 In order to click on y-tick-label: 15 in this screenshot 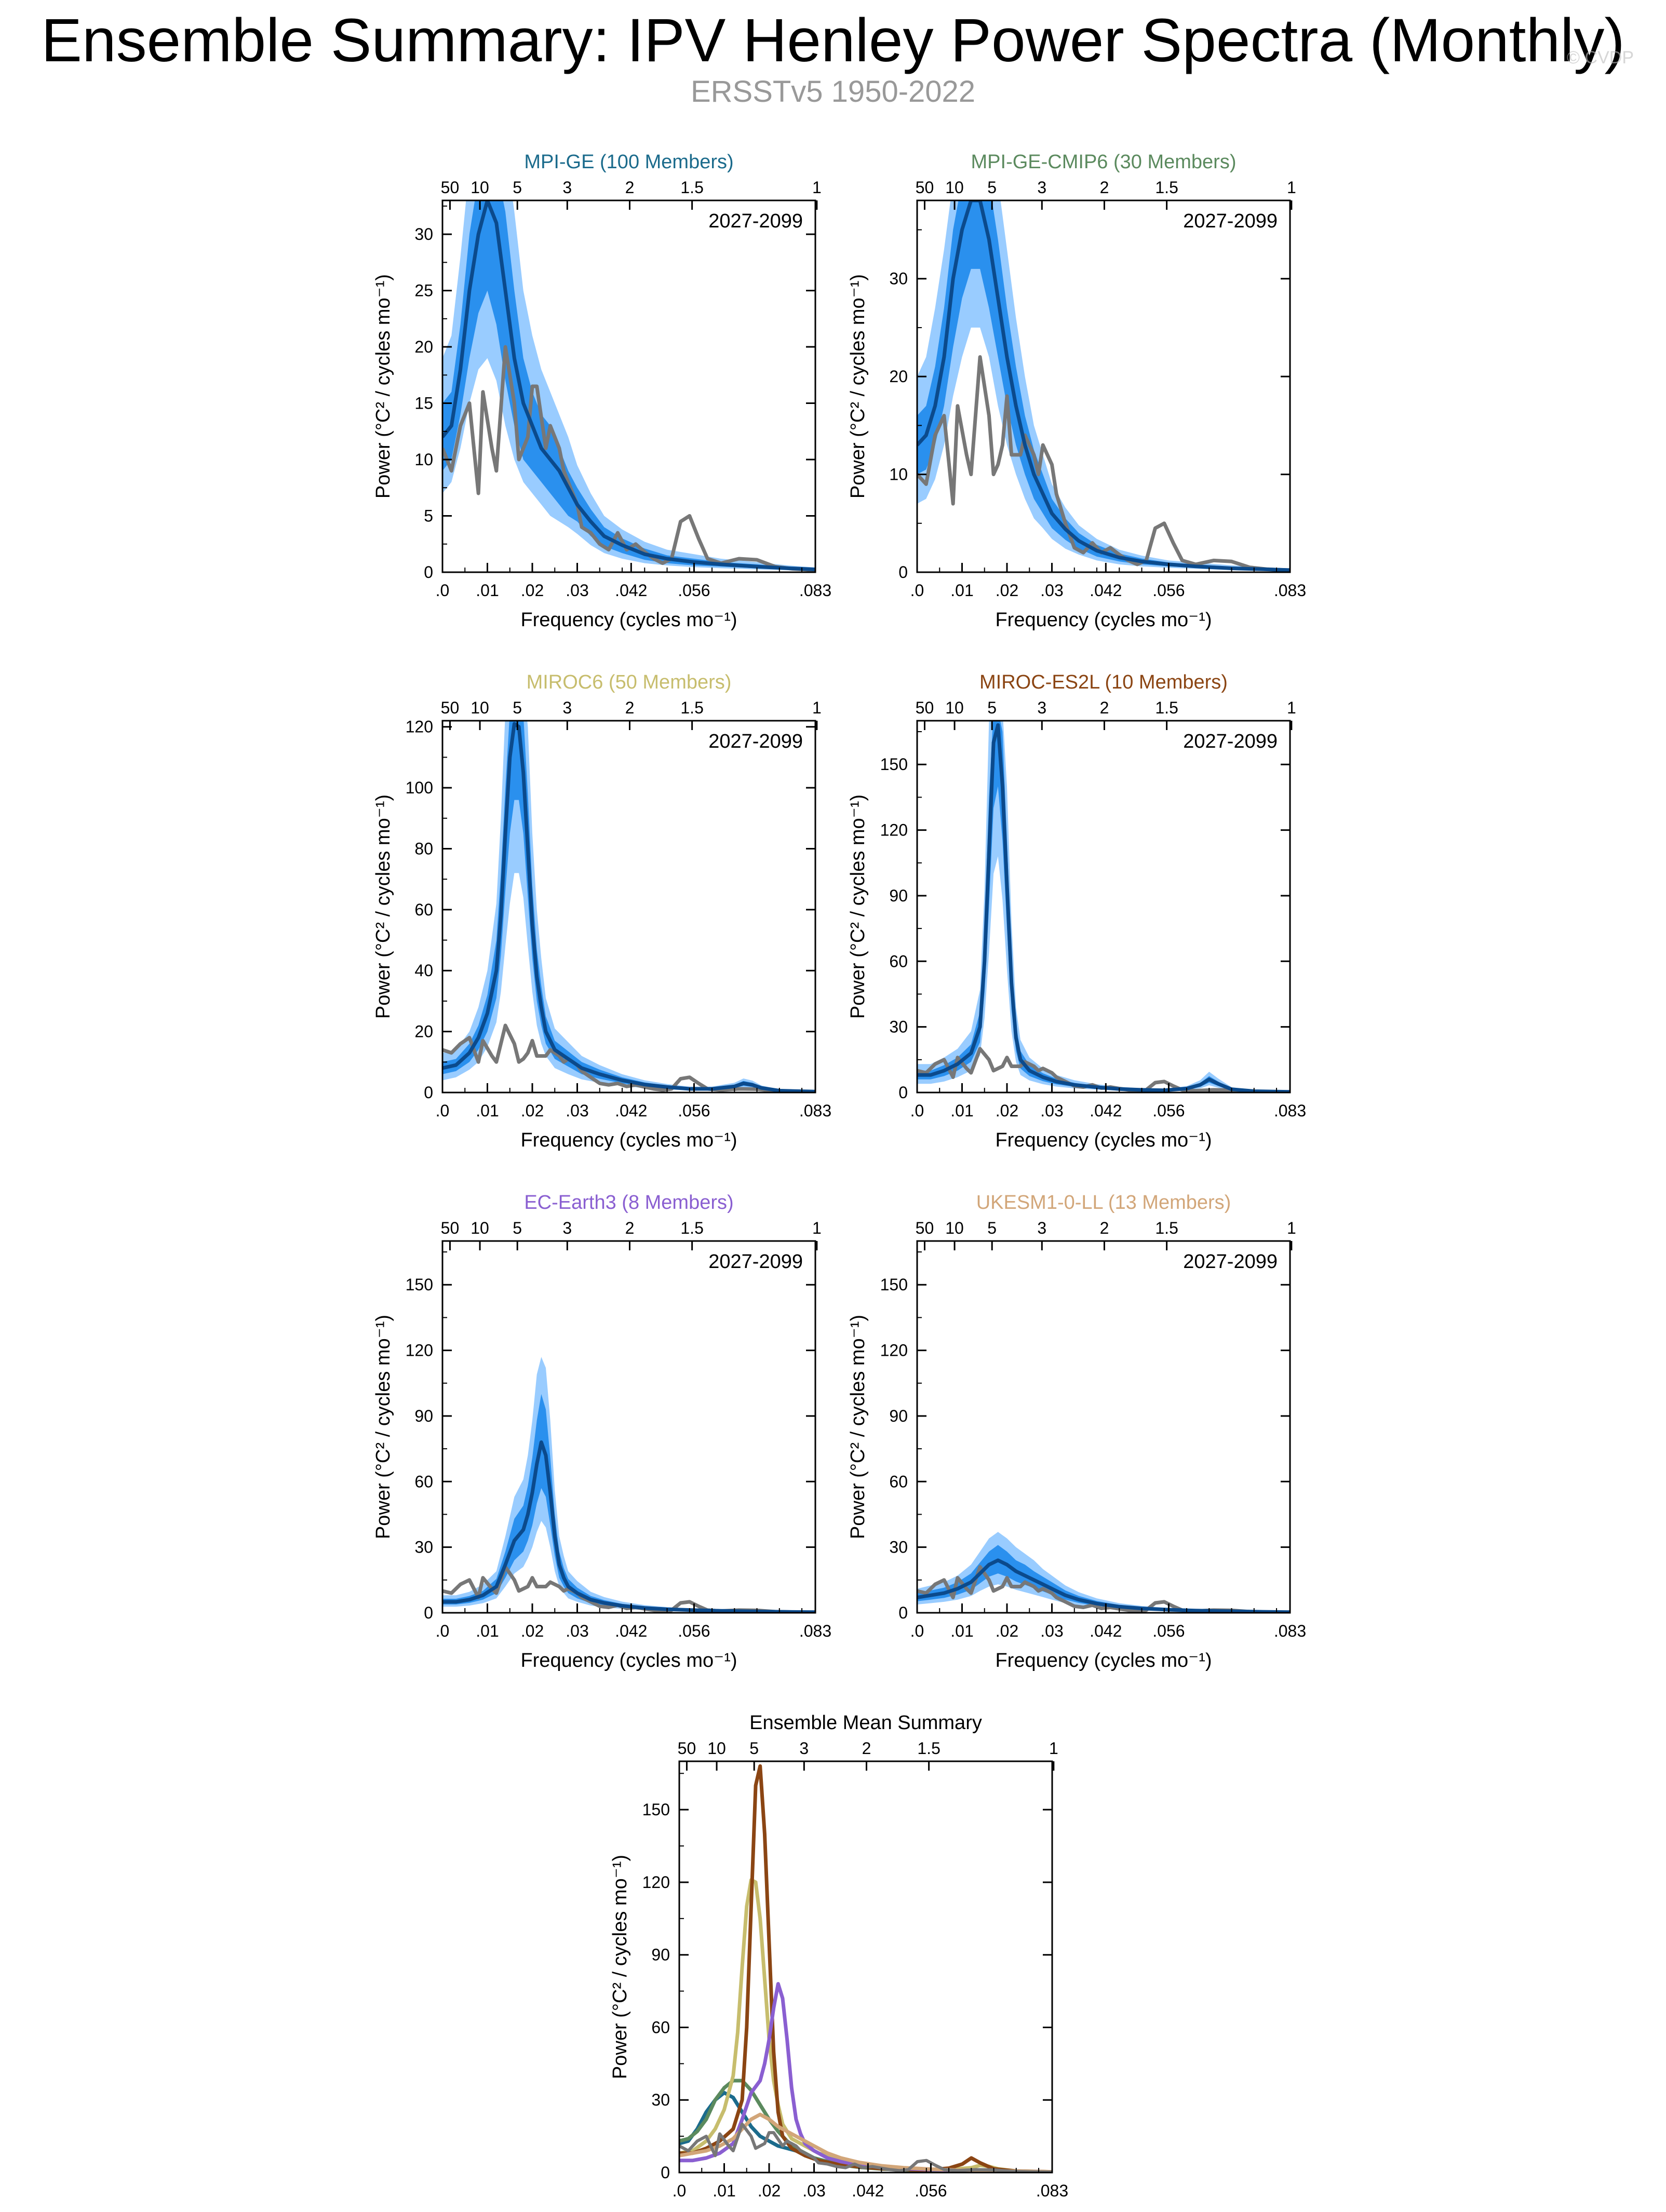, I will do `click(423, 404)`.